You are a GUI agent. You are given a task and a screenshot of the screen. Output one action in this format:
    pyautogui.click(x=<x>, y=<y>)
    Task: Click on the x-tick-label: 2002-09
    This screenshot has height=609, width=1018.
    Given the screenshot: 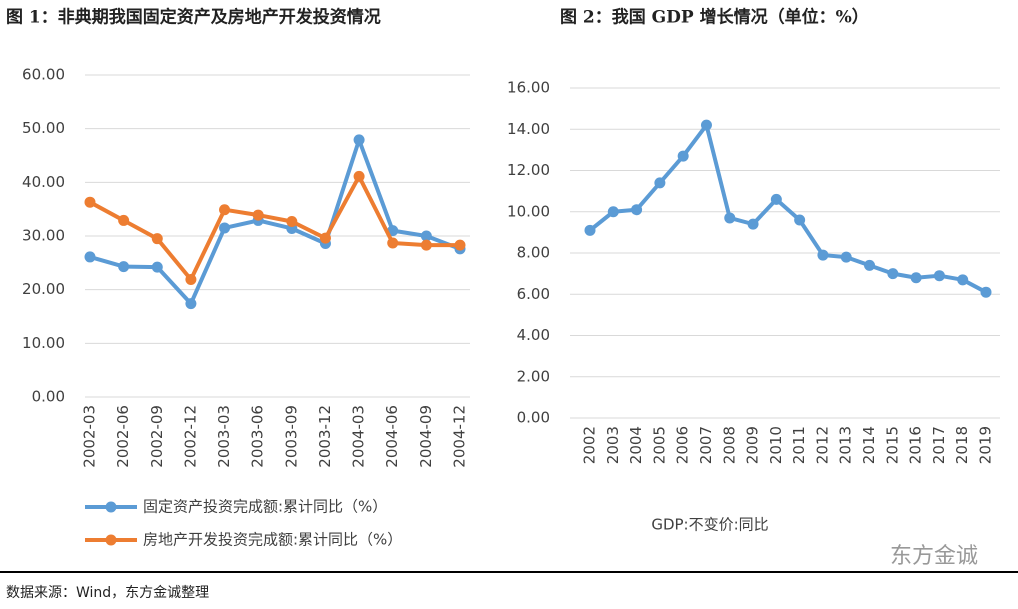 What is the action you would take?
    pyautogui.click(x=157, y=436)
    